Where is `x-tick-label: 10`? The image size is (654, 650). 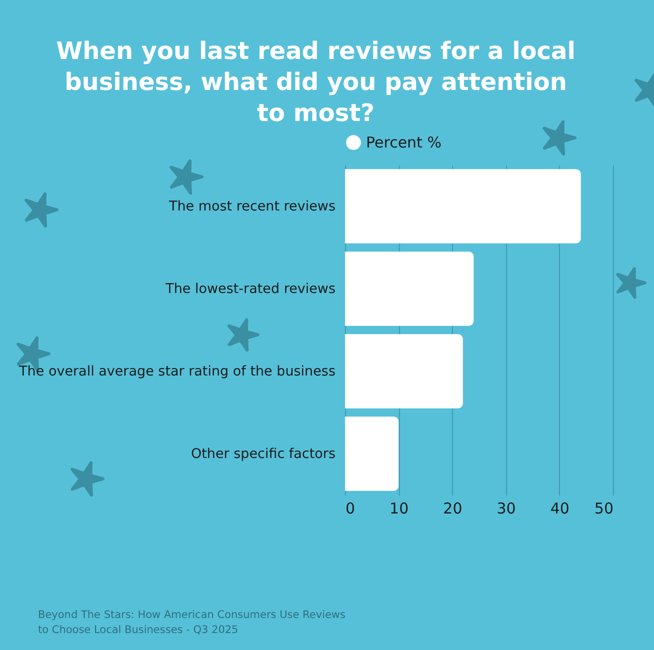
x-tick-label: 10 is located at coordinates (399, 509).